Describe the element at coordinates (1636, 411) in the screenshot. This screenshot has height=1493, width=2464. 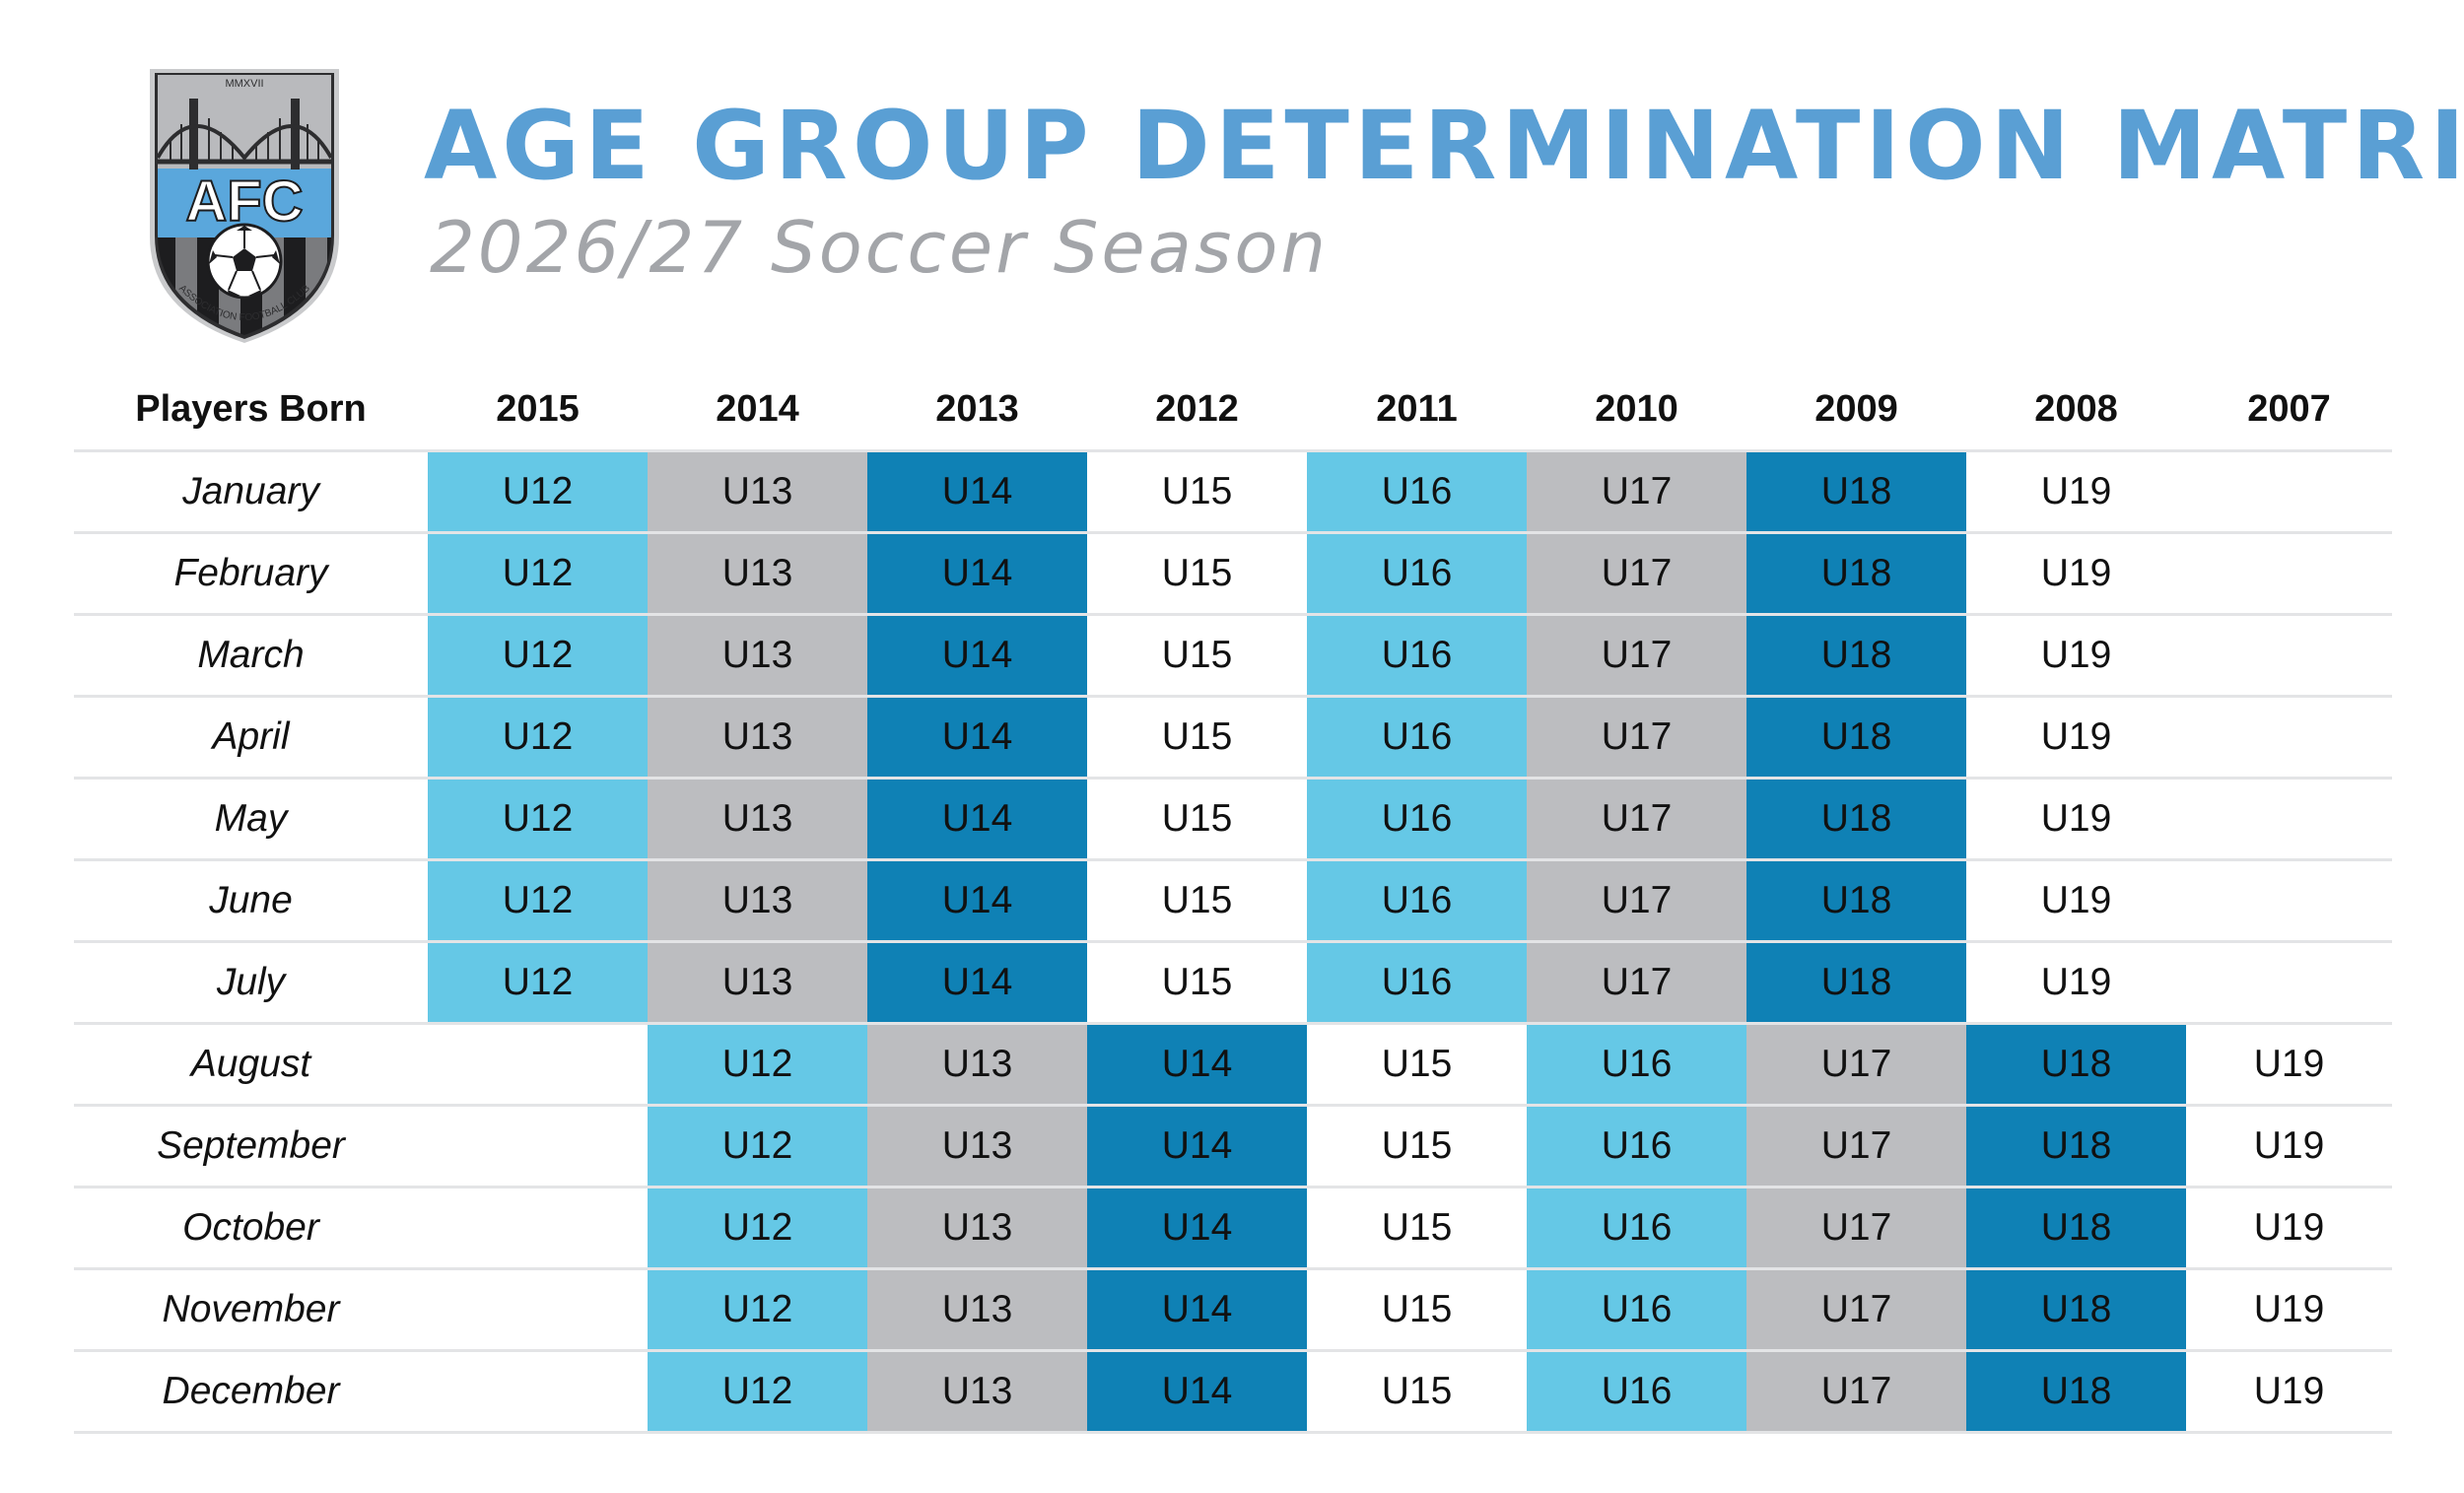
I see `year-header: 2010` at that location.